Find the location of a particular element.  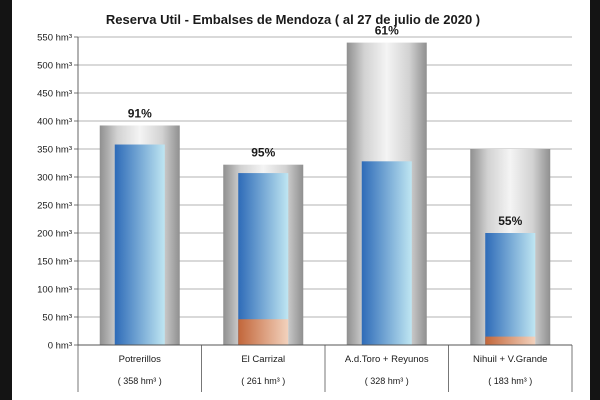

category-label: Nihuil + V.Grande is located at coordinates (510, 359).